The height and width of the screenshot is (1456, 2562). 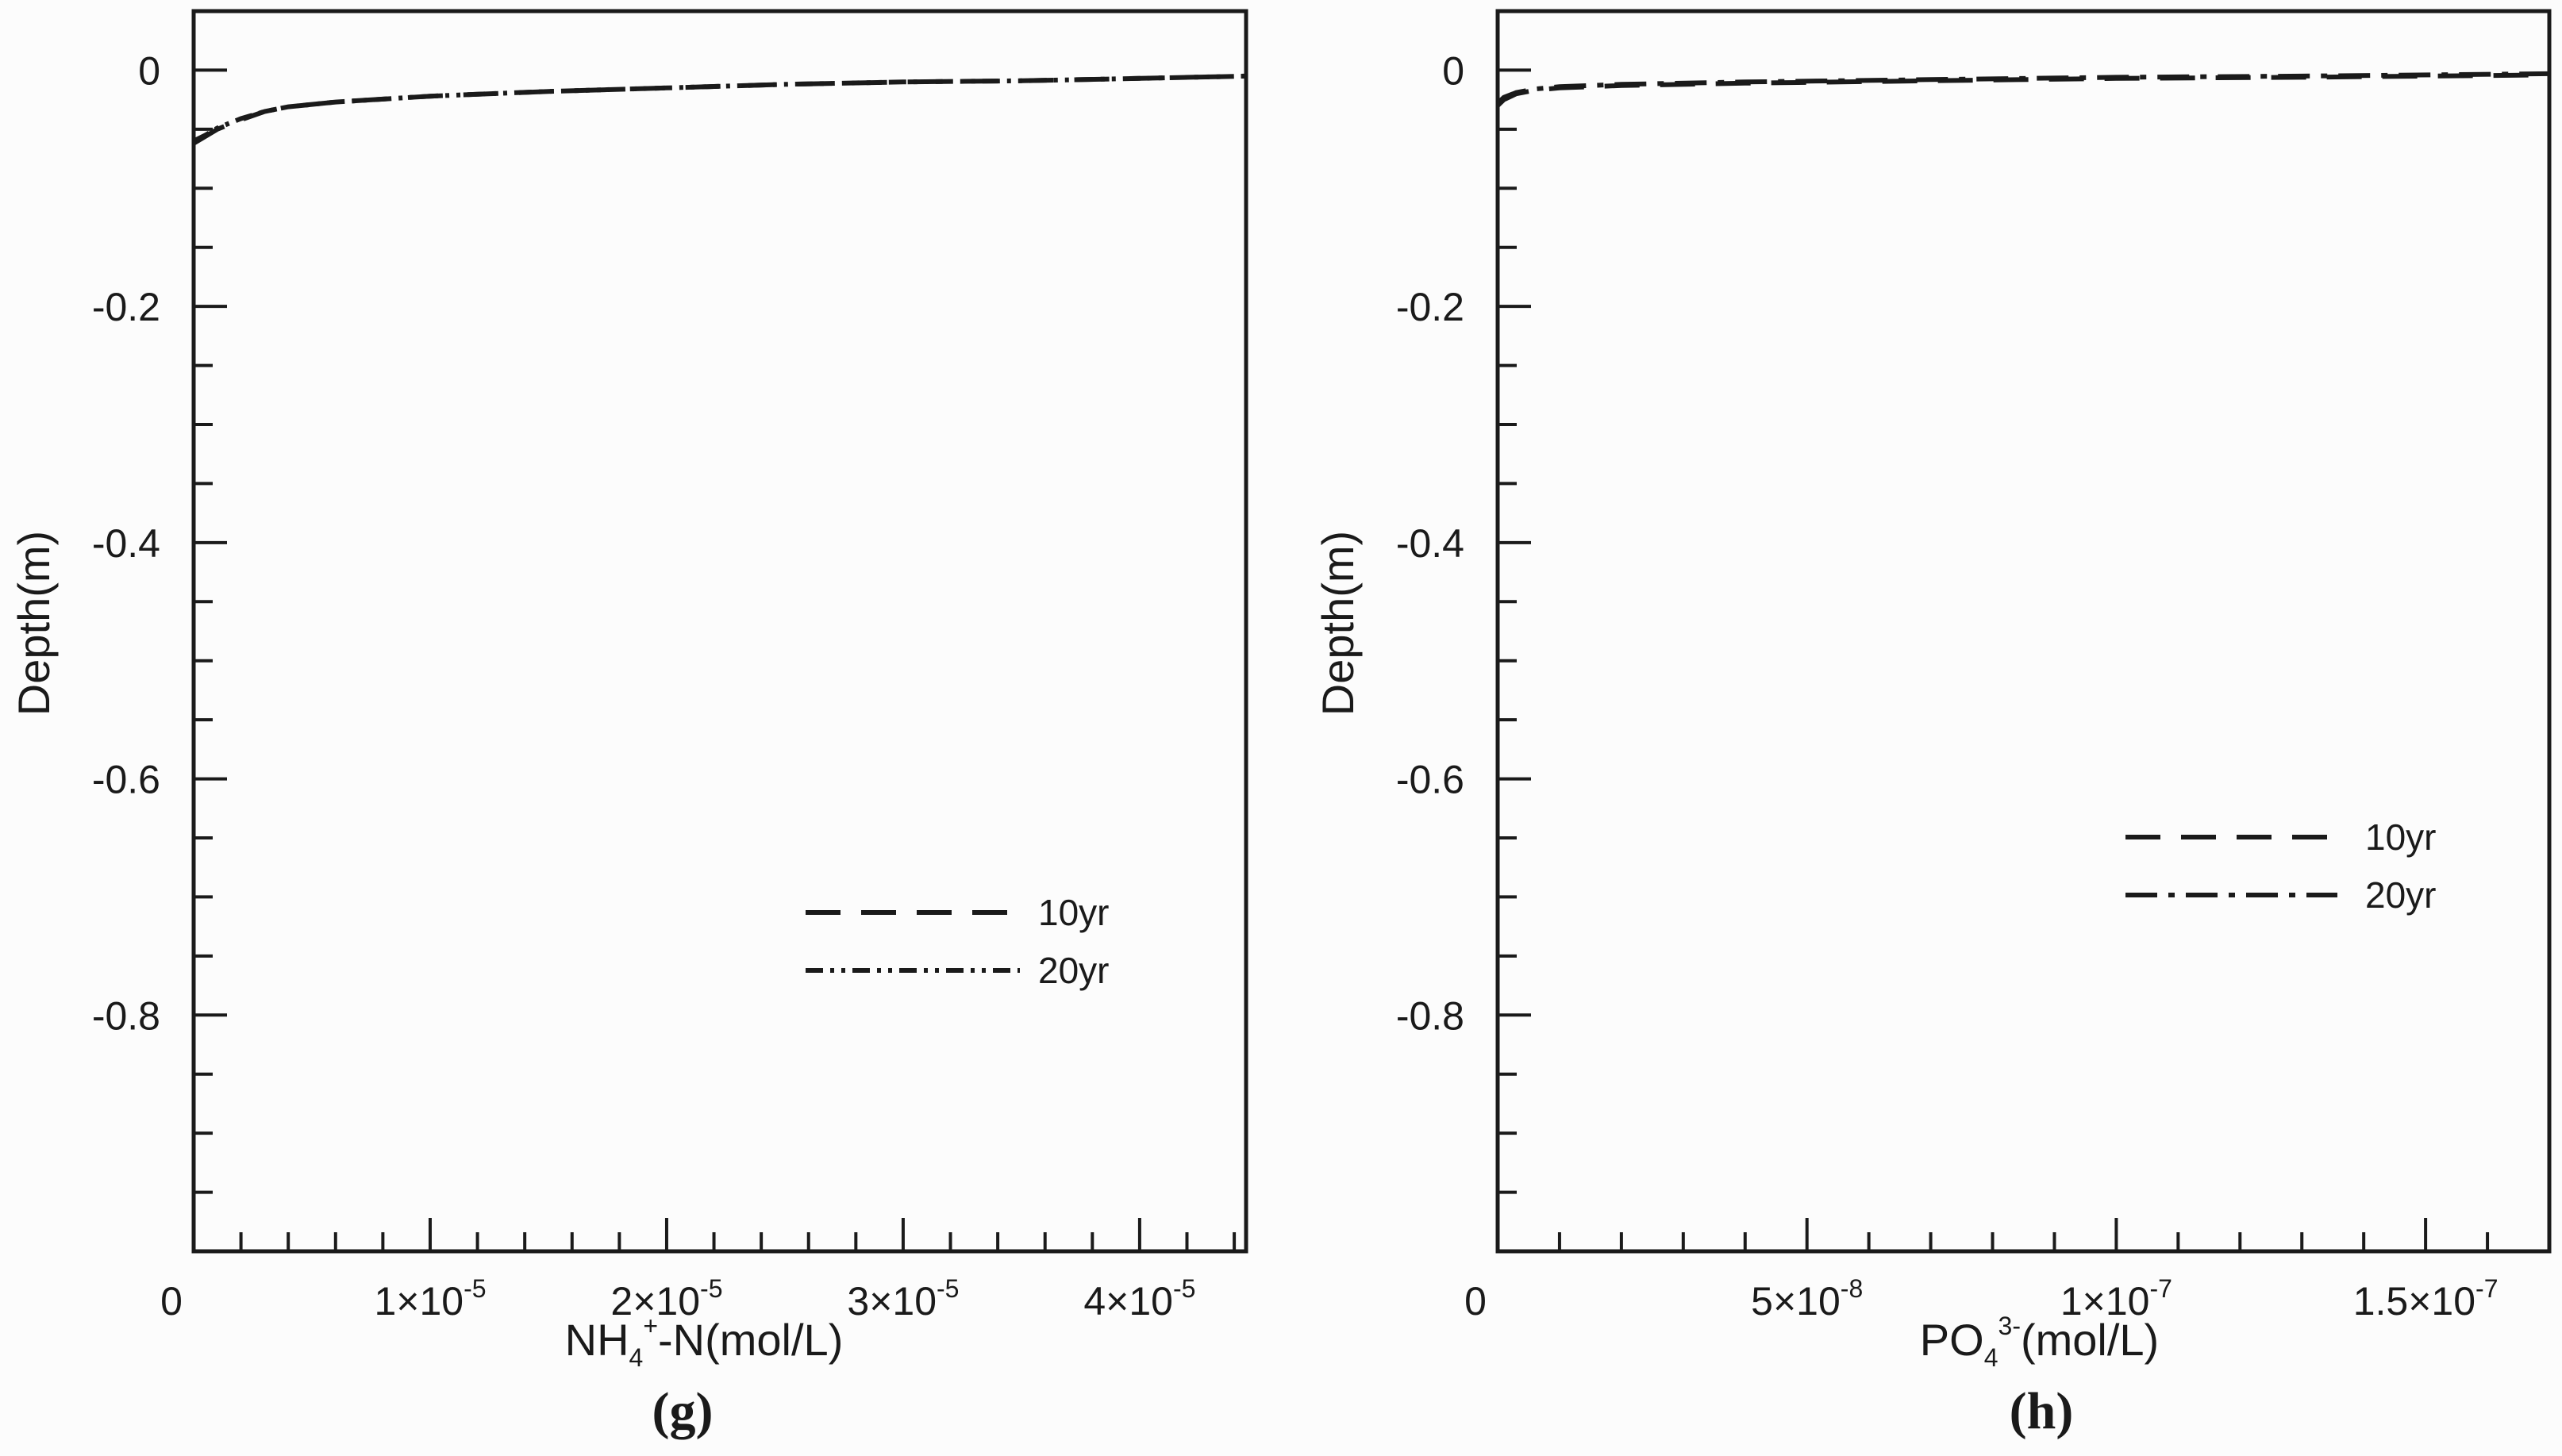 I want to click on x-tick-label: 3×10⁻⁵, so click(x=903, y=1298).